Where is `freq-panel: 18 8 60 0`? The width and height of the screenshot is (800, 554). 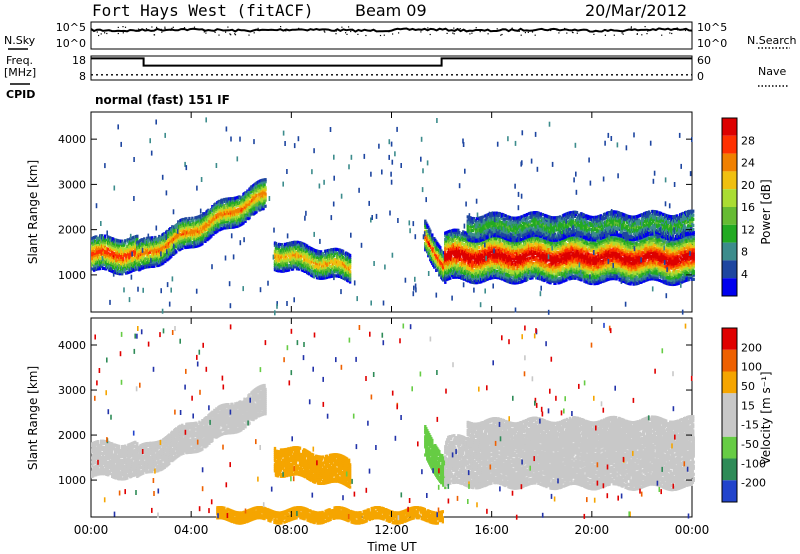
freq-panel: 18 8 60 0 is located at coordinates (391, 68).